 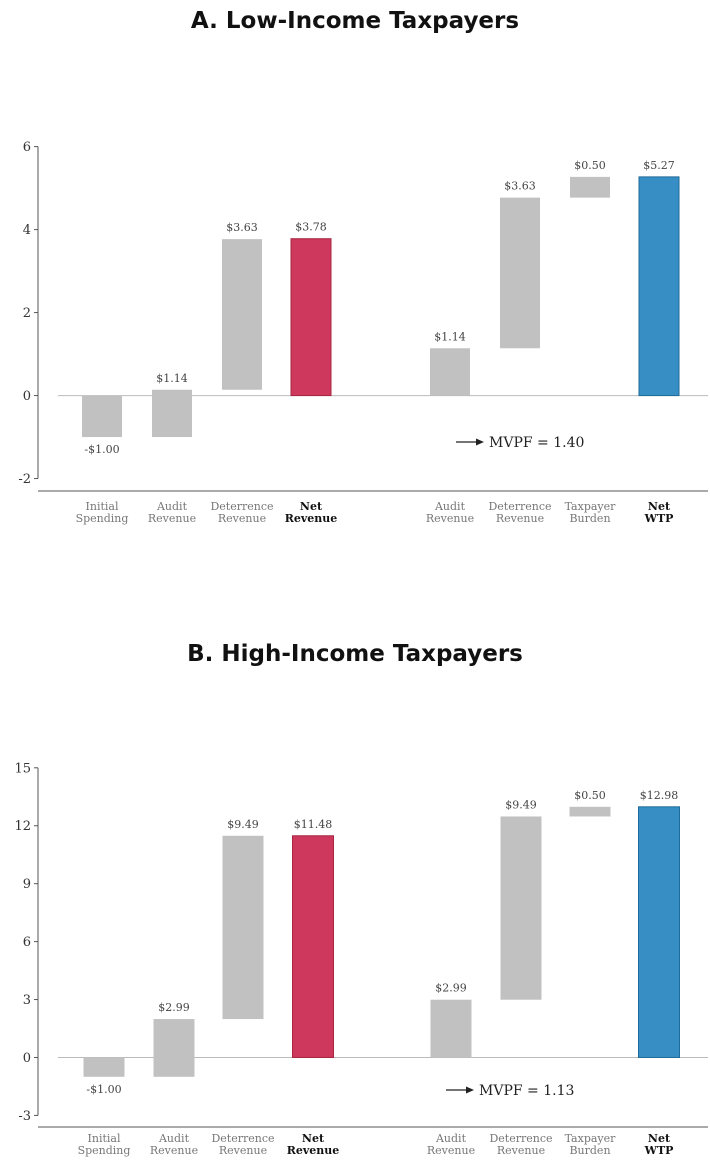 What do you see at coordinates (24, 1116) in the screenshot?
I see `y-tick-label: -3` at bounding box center [24, 1116].